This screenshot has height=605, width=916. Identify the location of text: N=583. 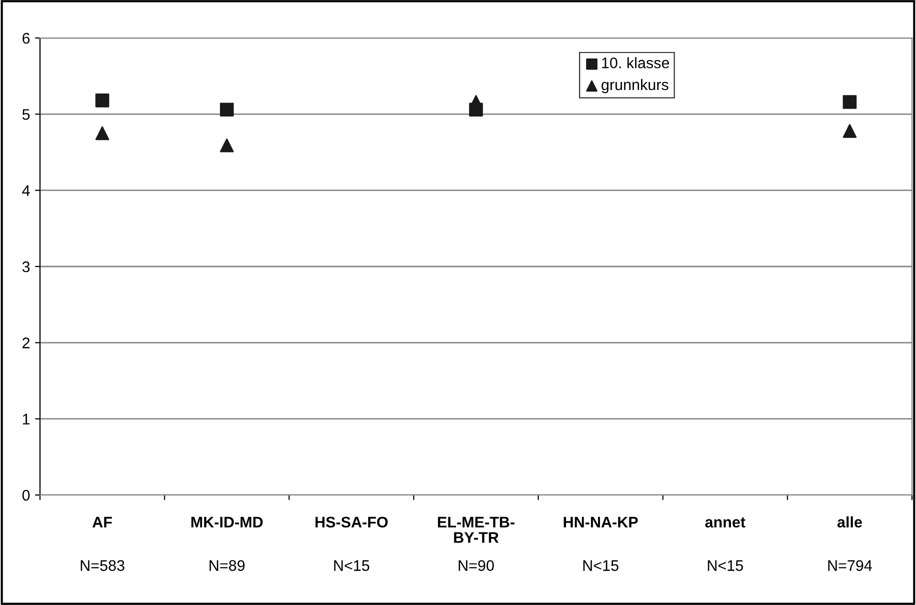
(102, 565).